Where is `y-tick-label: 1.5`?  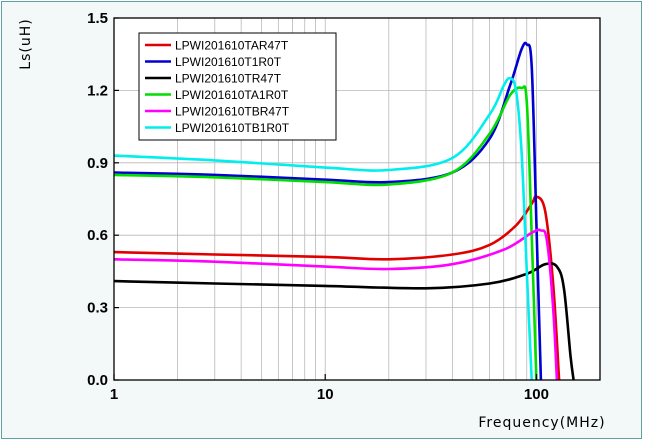 y-tick-label: 1.5 is located at coordinates (97, 18).